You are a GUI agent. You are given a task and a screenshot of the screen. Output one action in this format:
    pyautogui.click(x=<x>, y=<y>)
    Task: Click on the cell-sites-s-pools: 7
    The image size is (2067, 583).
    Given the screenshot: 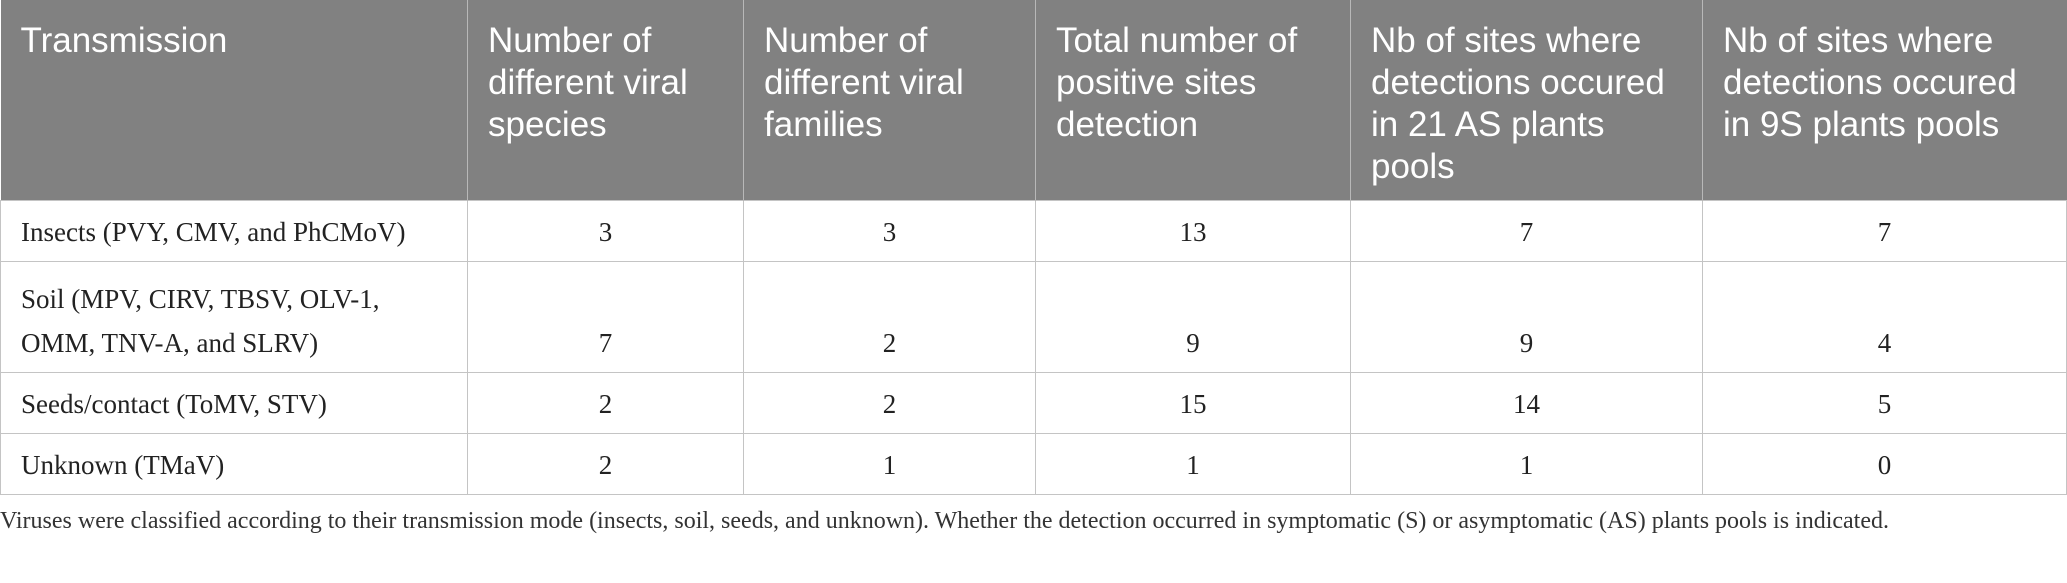 What is the action you would take?
    pyautogui.click(x=1884, y=231)
    